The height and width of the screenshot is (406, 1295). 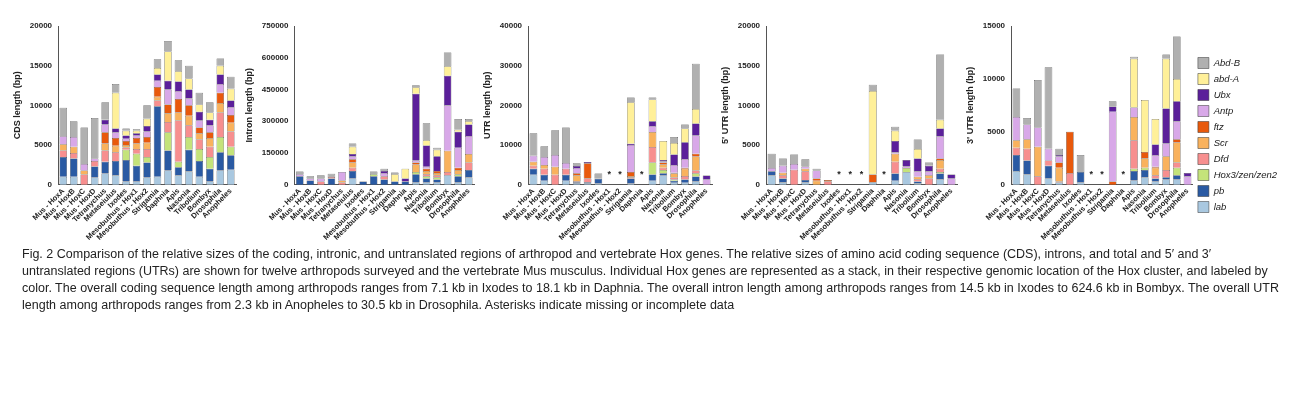 I want to click on y-axis-title: UTR length (bp), so click(x=486, y=105).